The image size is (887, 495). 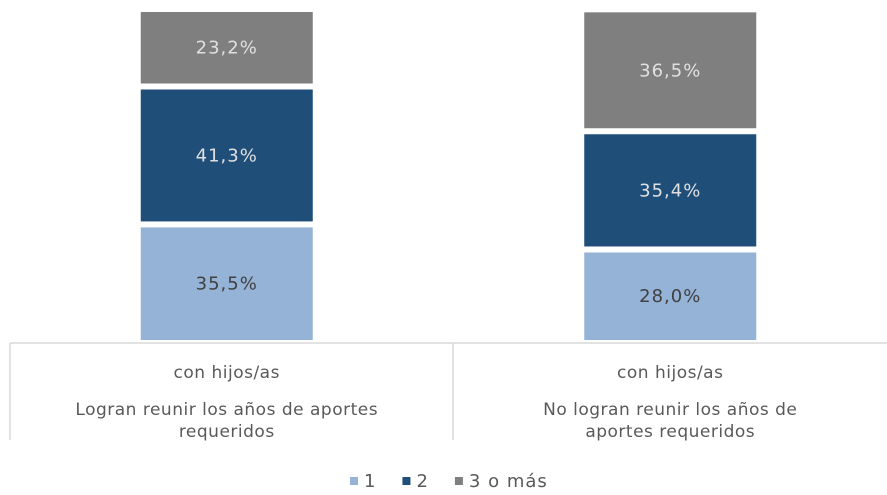 I want to click on data-label: 28,0%, so click(x=670, y=296).